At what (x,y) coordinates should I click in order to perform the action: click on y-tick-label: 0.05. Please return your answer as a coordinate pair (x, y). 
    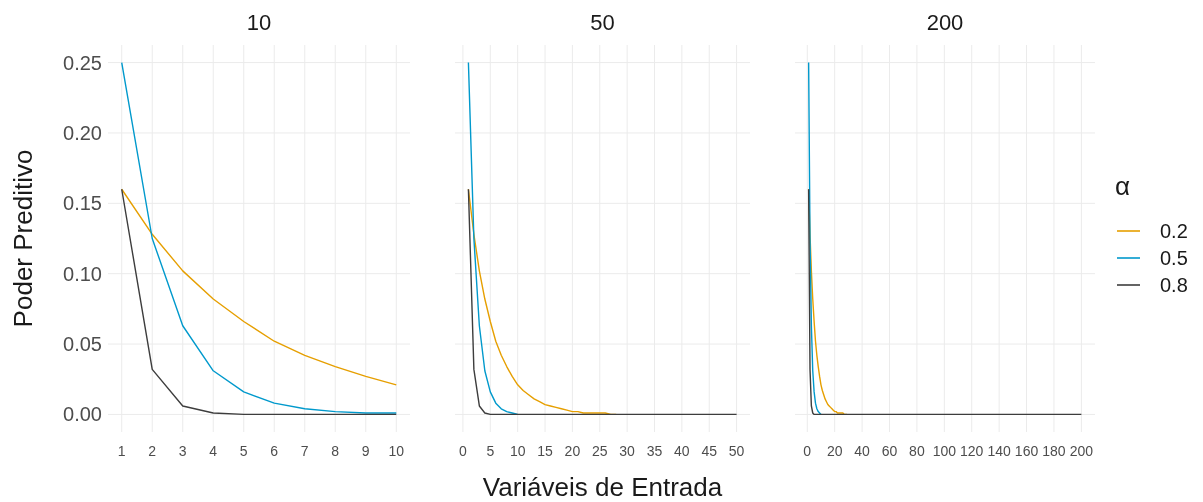
    Looking at the image, I should click on (82, 344).